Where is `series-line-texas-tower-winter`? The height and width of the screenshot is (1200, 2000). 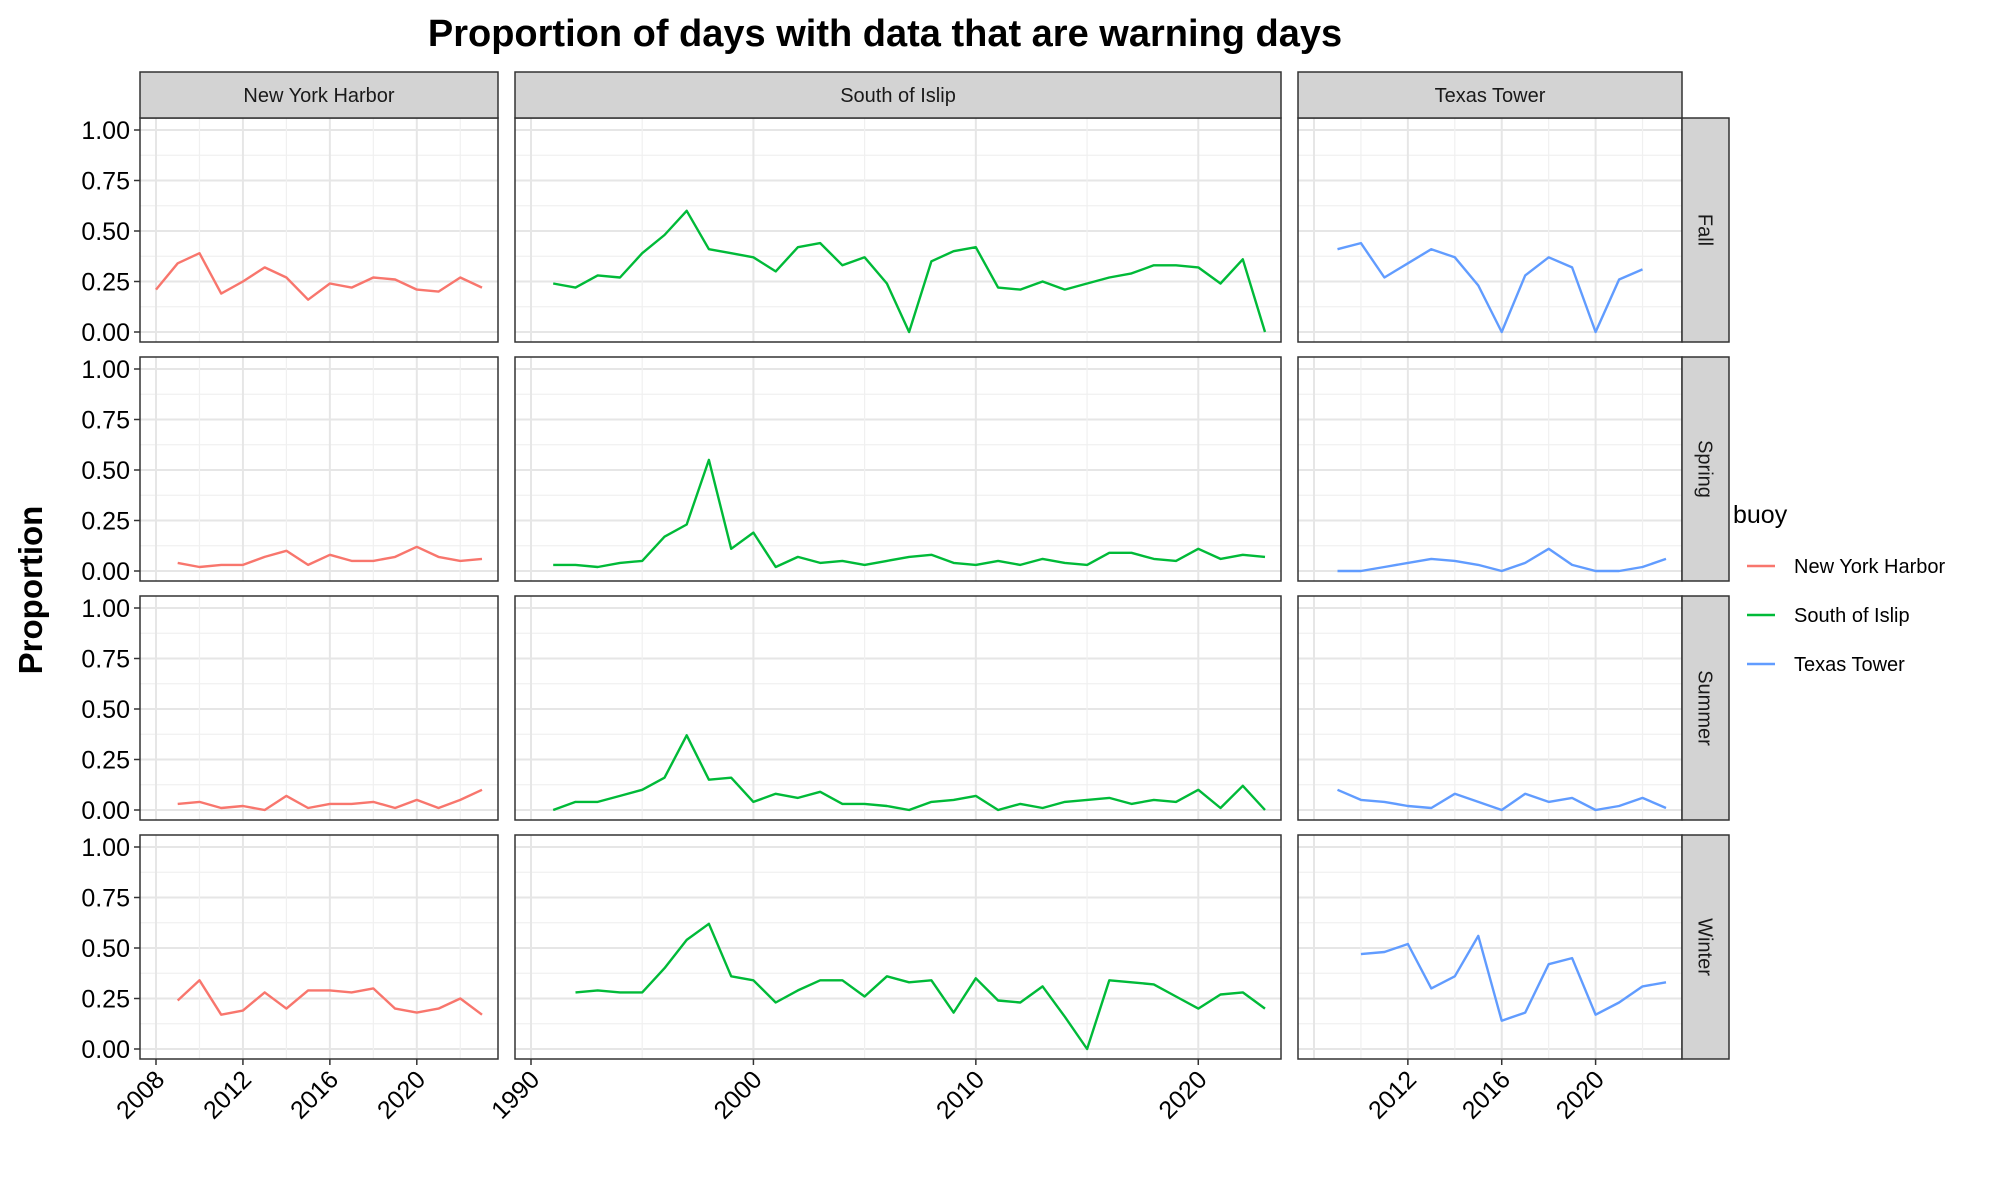 series-line-texas-tower-winter is located at coordinates (1513, 978).